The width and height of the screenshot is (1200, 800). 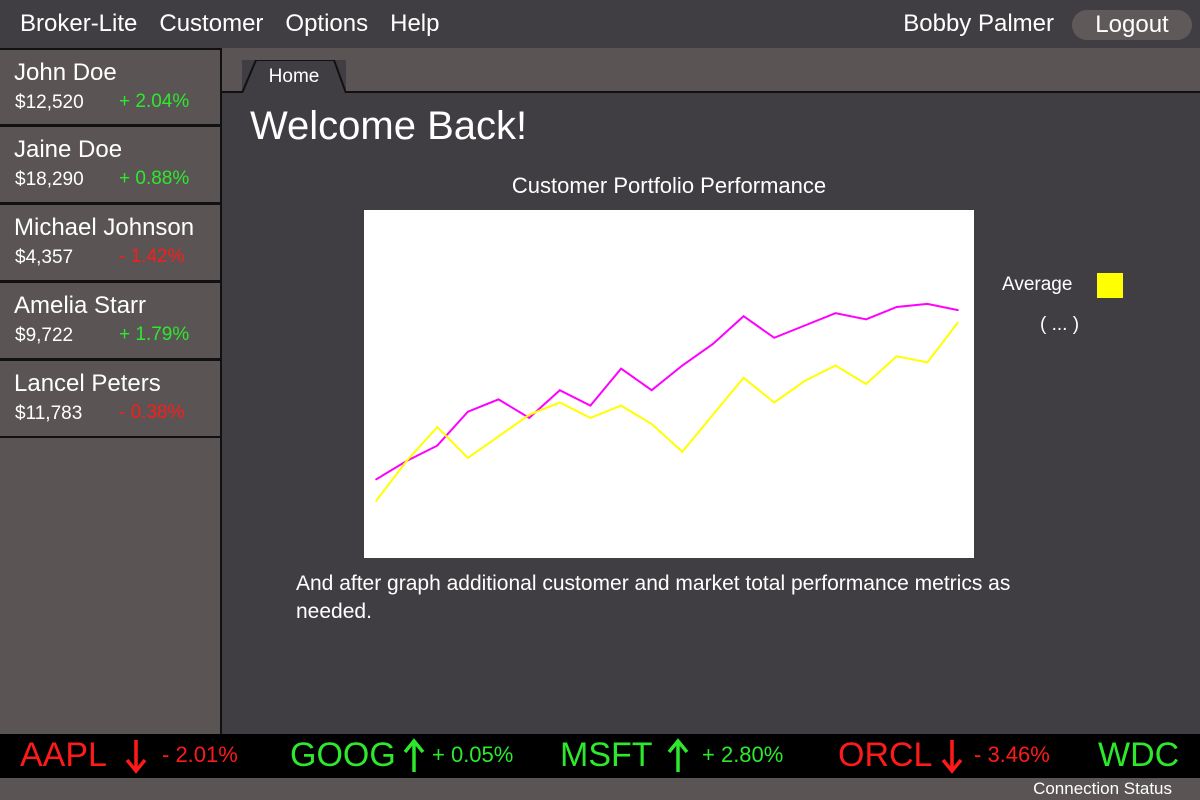 I want to click on customer-item-jaine-doe: Jaine Doe $18,290 + 0.88%, so click(x=110, y=165).